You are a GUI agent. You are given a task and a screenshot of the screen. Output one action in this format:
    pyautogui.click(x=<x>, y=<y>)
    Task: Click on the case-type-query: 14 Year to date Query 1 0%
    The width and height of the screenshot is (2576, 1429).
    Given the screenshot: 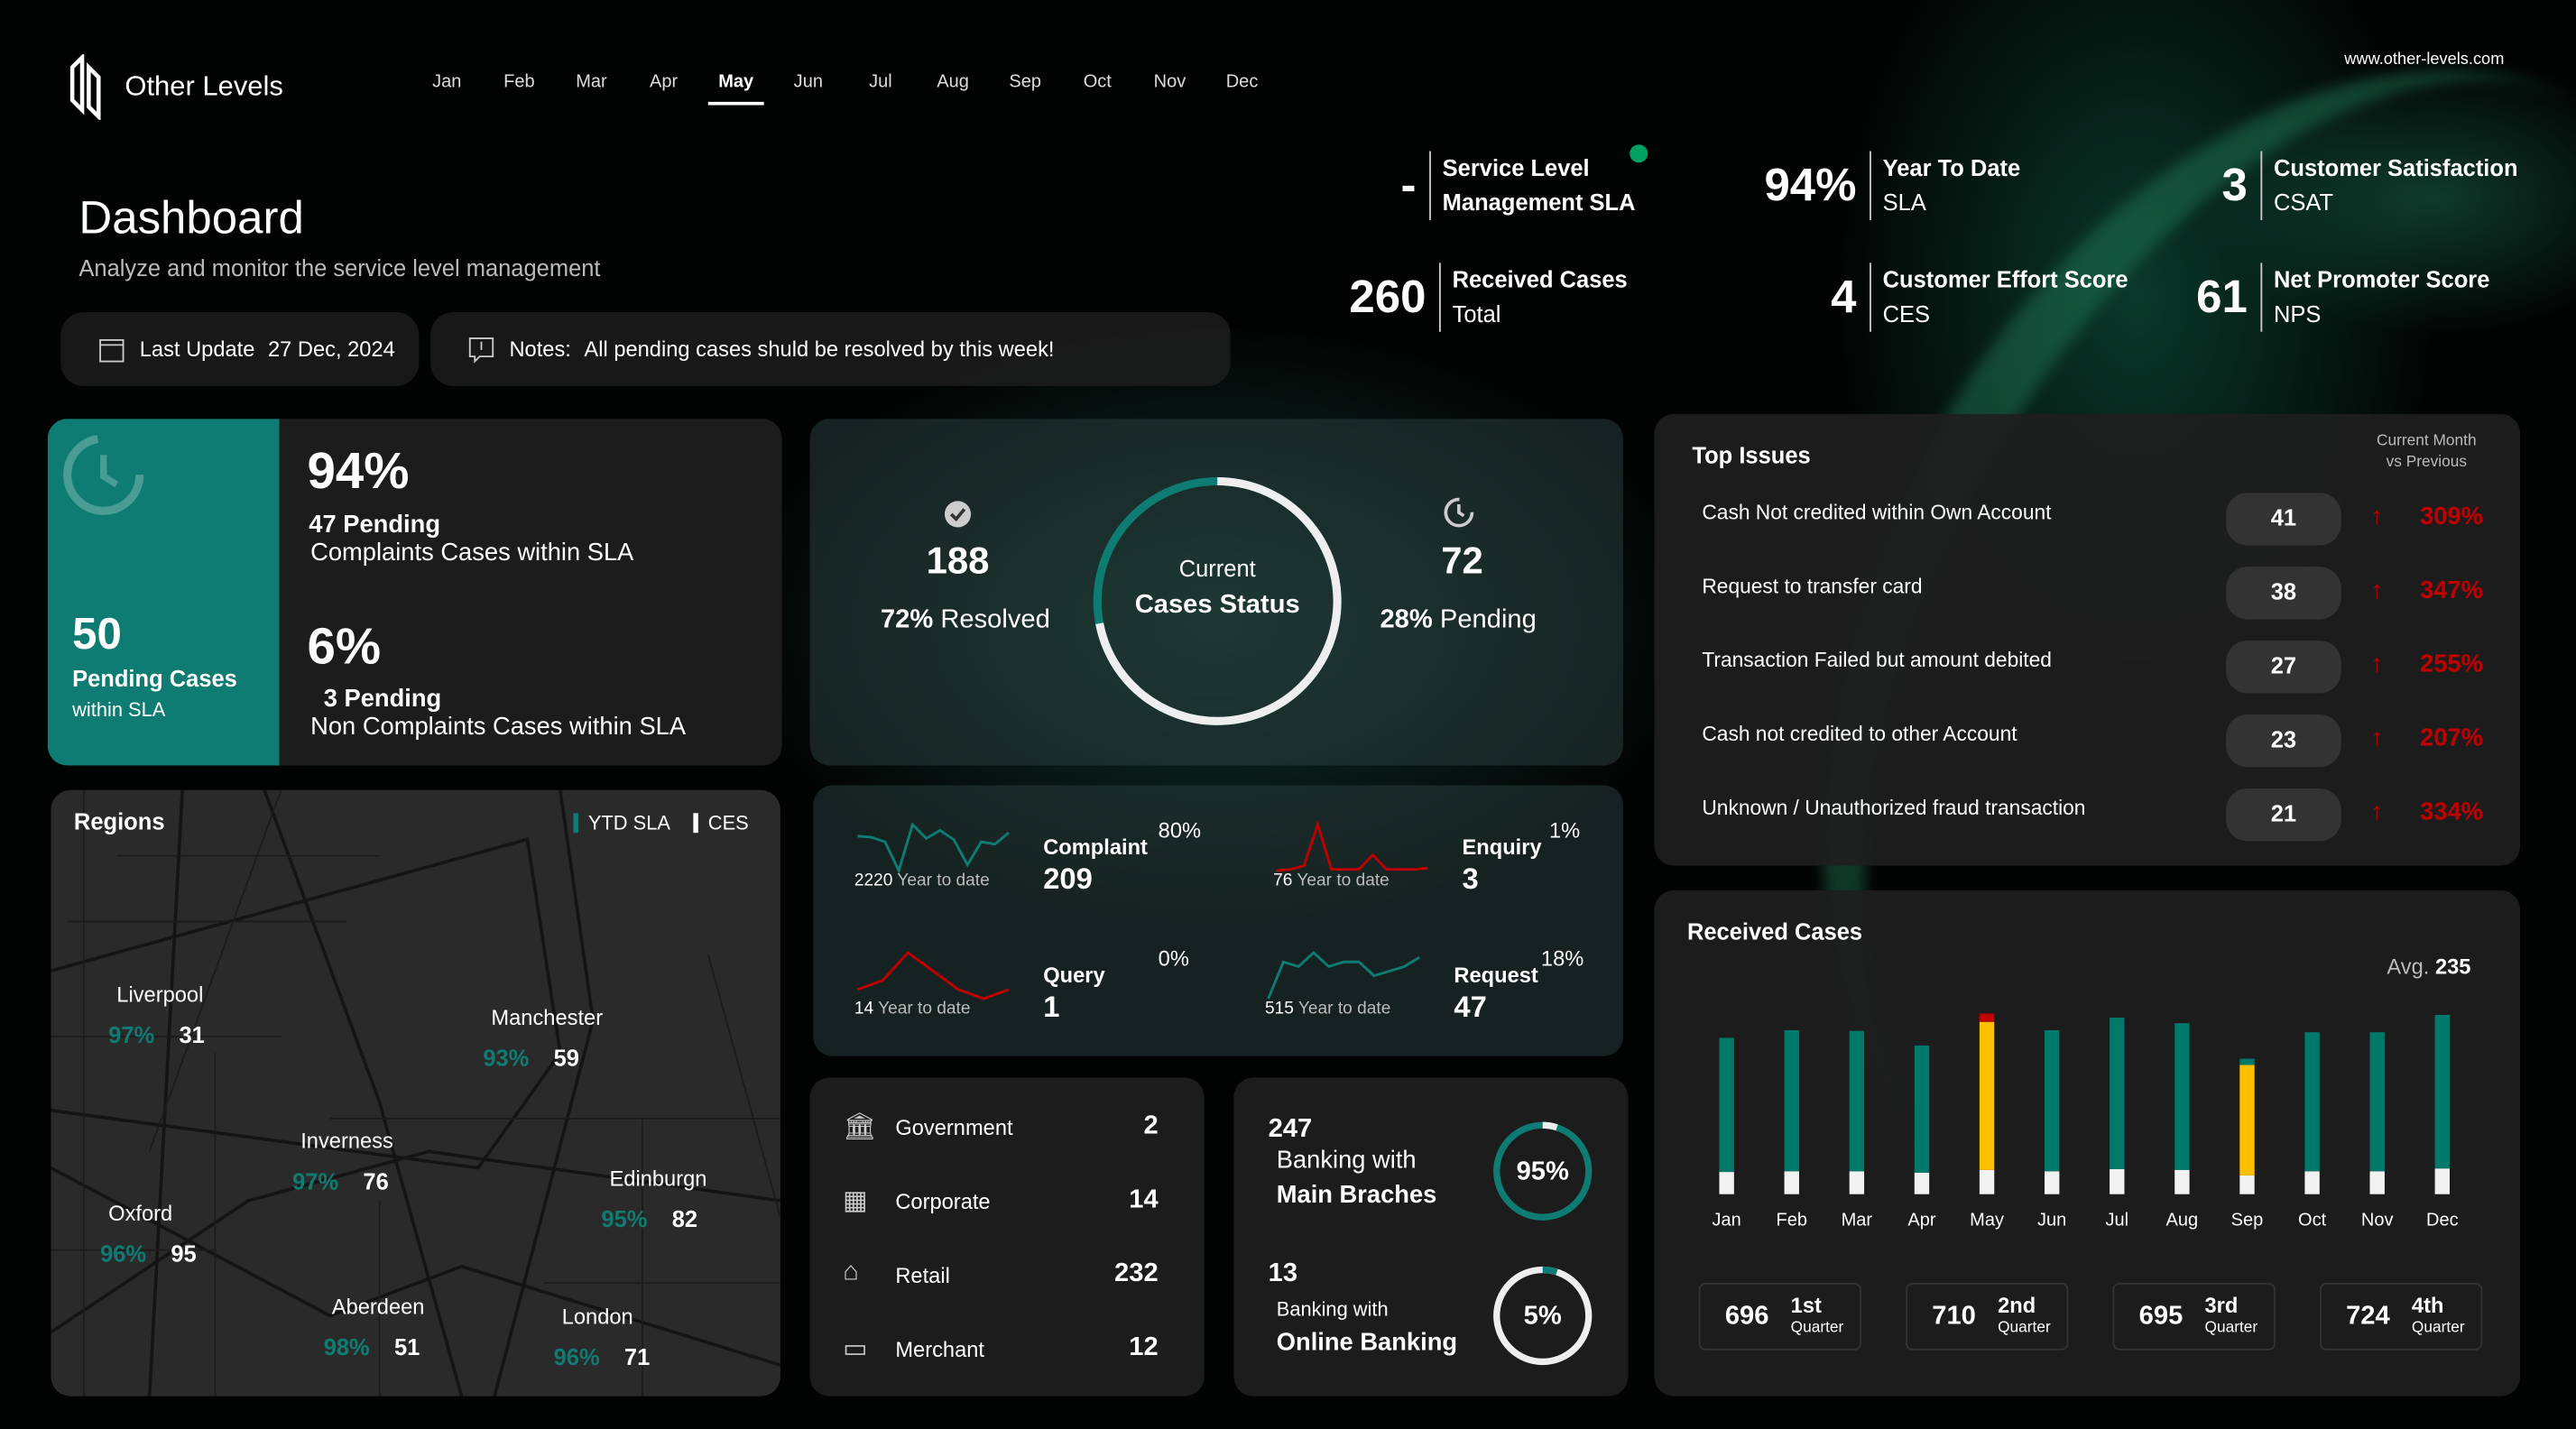 What is the action you would take?
    pyautogui.click(x=1035, y=996)
    